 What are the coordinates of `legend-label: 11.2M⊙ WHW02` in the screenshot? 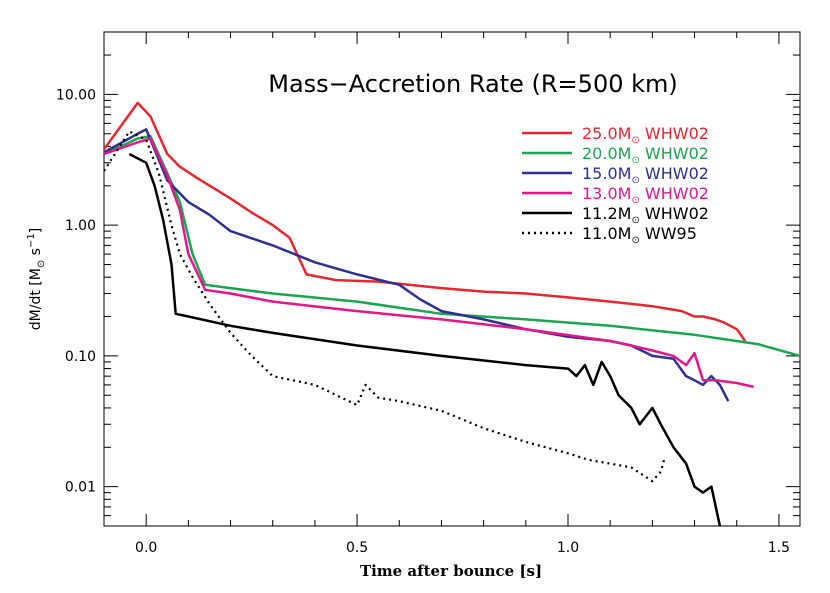 It's located at (645, 215).